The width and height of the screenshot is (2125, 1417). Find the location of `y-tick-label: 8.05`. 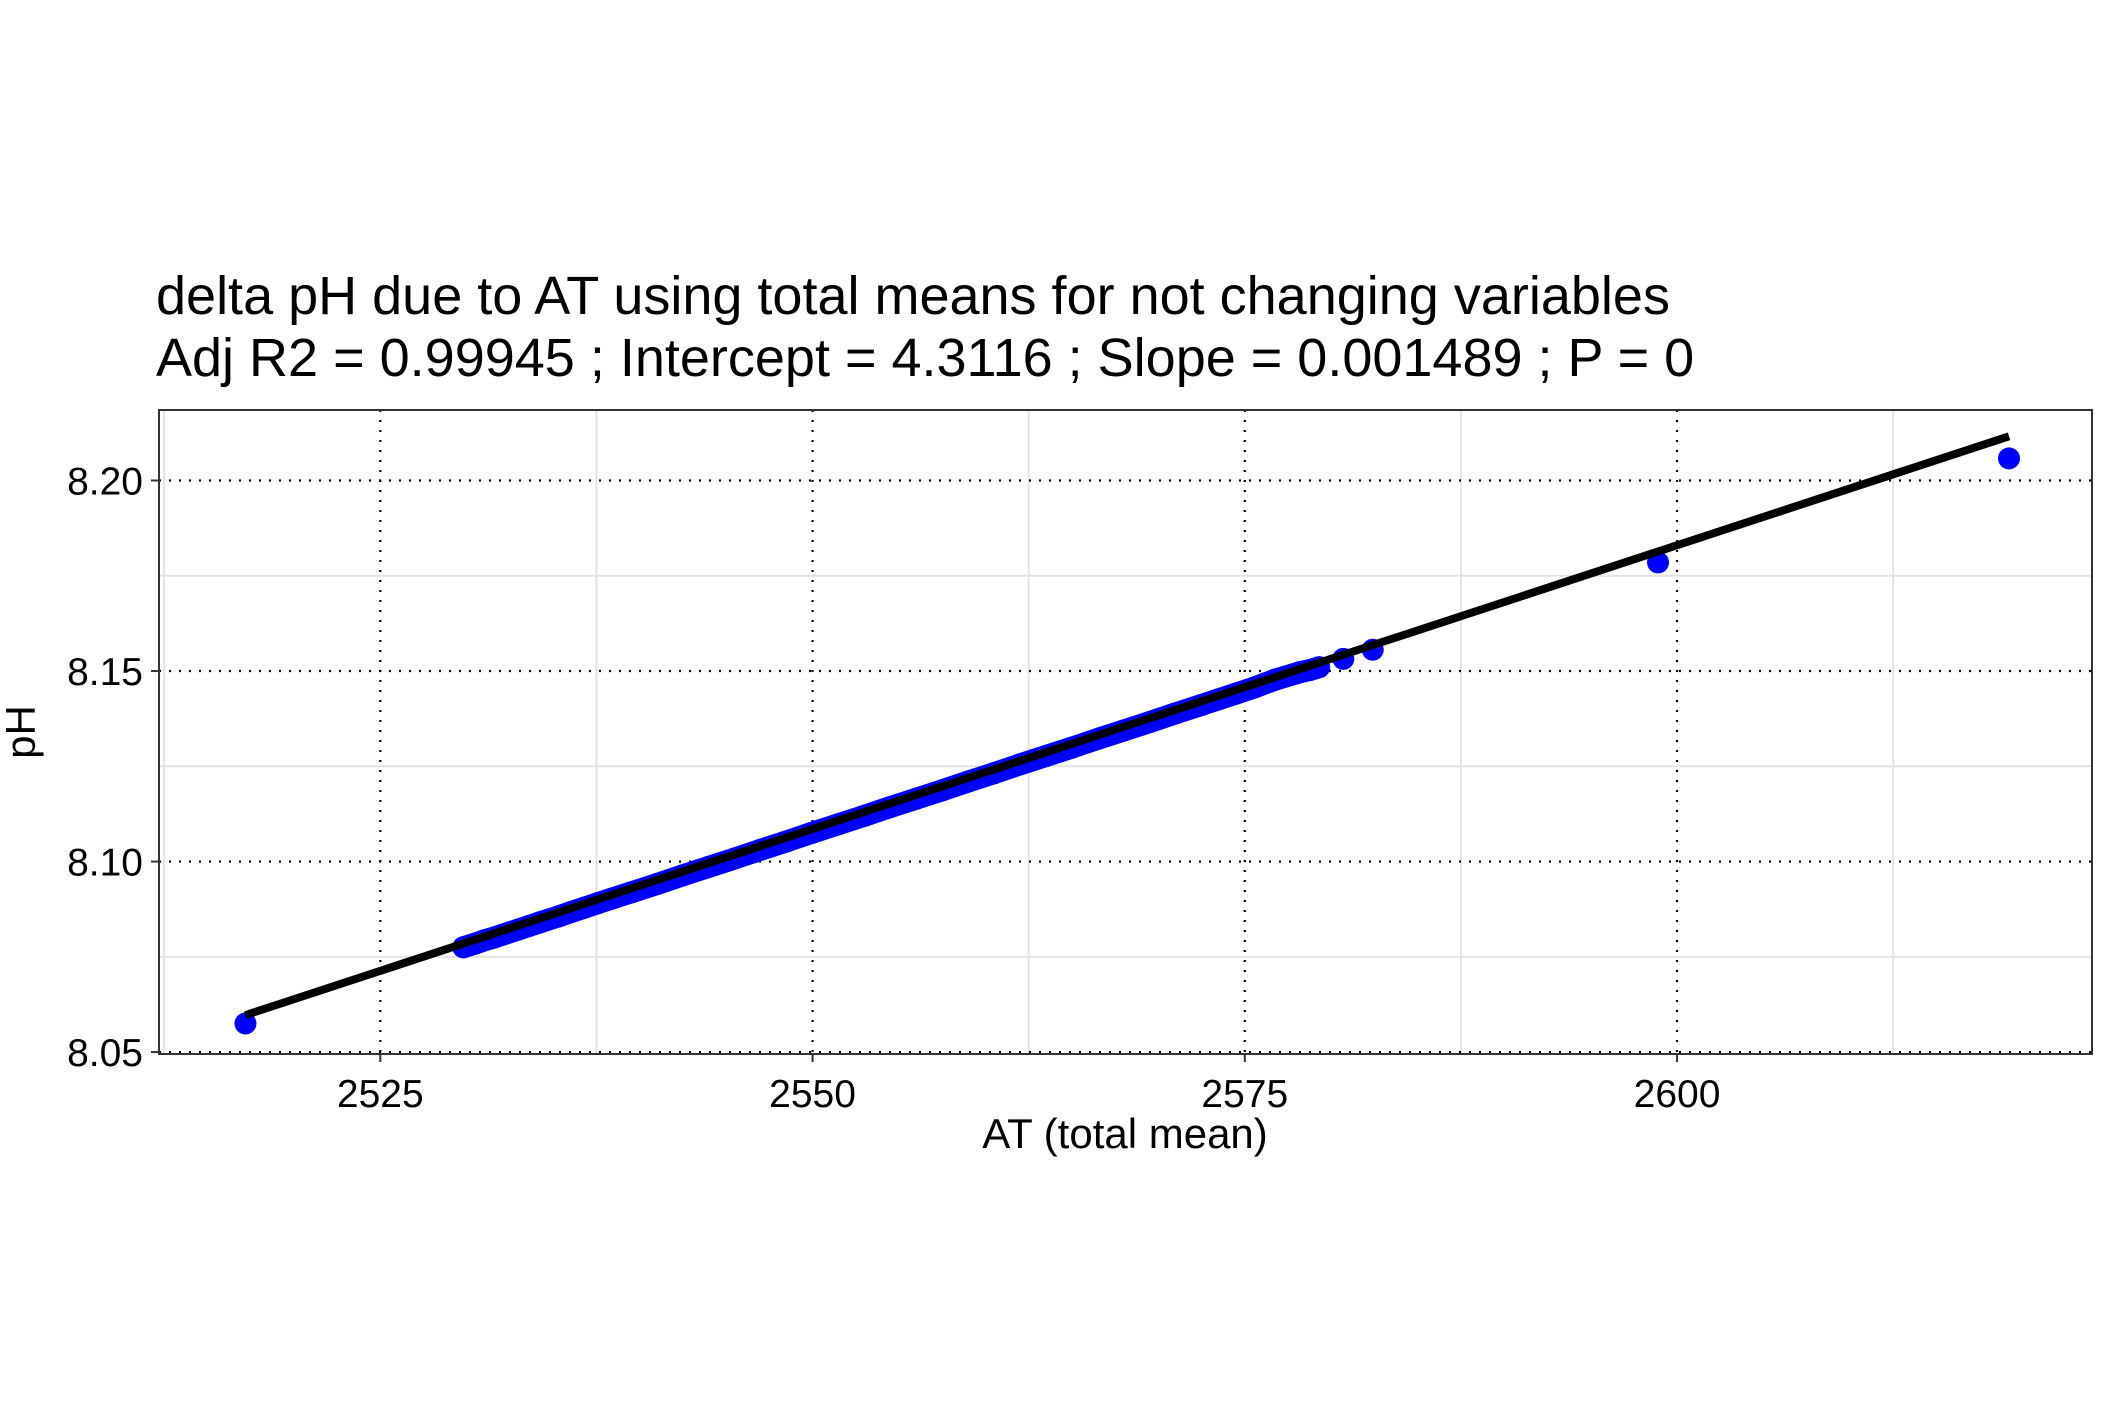

y-tick-label: 8.05 is located at coordinates (105, 1053).